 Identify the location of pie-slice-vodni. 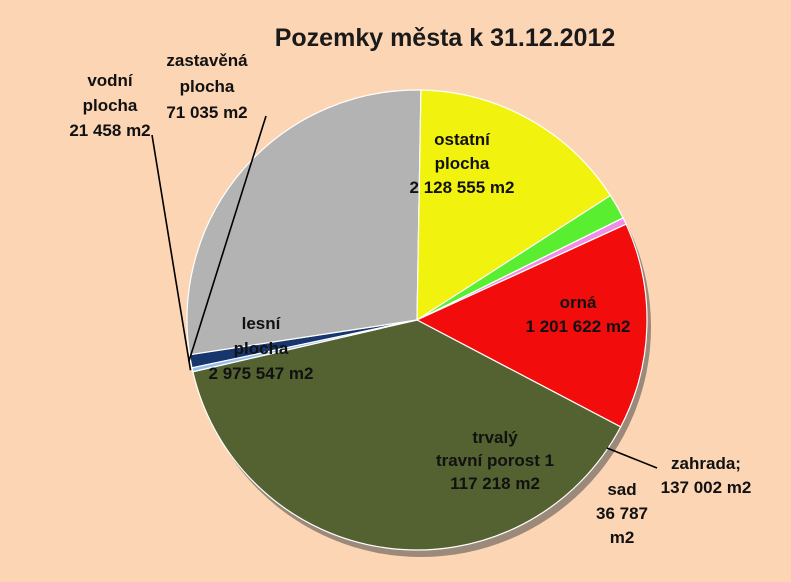
(304, 346).